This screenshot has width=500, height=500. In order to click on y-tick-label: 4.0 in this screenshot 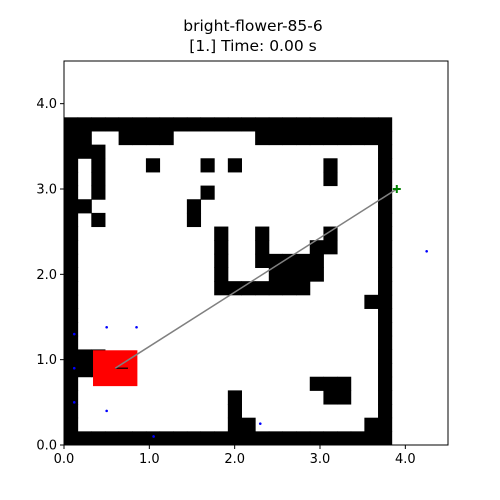, I will do `click(46, 104)`.